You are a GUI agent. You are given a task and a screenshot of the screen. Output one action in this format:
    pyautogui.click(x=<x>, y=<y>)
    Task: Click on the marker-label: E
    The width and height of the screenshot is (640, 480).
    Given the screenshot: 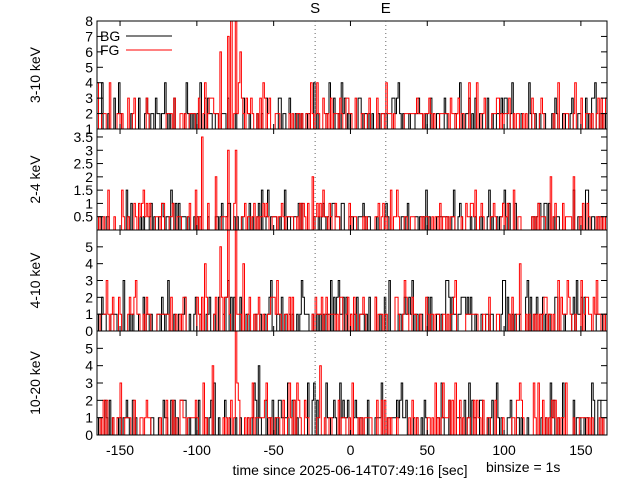 What is the action you would take?
    pyautogui.click(x=386, y=8)
    